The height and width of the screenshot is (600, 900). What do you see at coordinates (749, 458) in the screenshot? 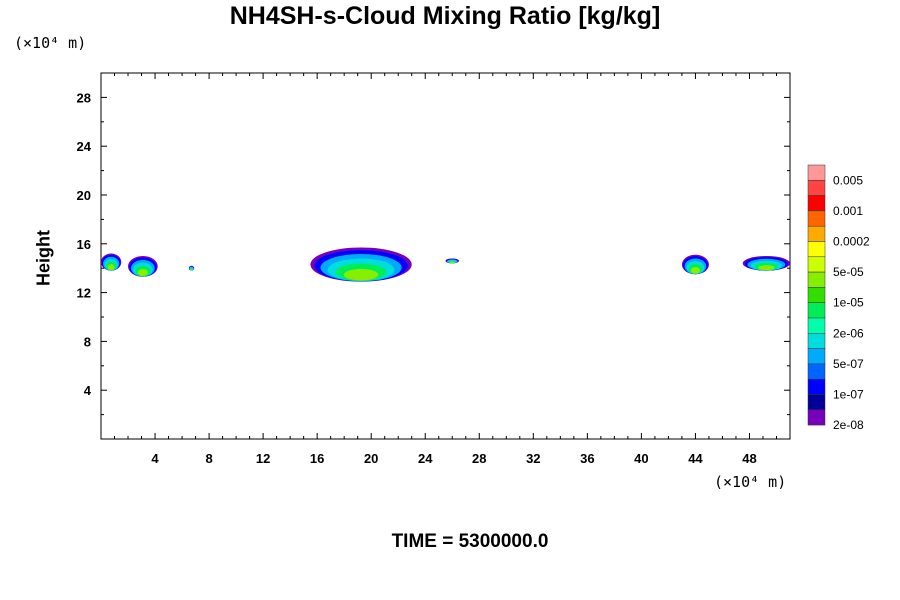
I see `x-tick-label: 48` at bounding box center [749, 458].